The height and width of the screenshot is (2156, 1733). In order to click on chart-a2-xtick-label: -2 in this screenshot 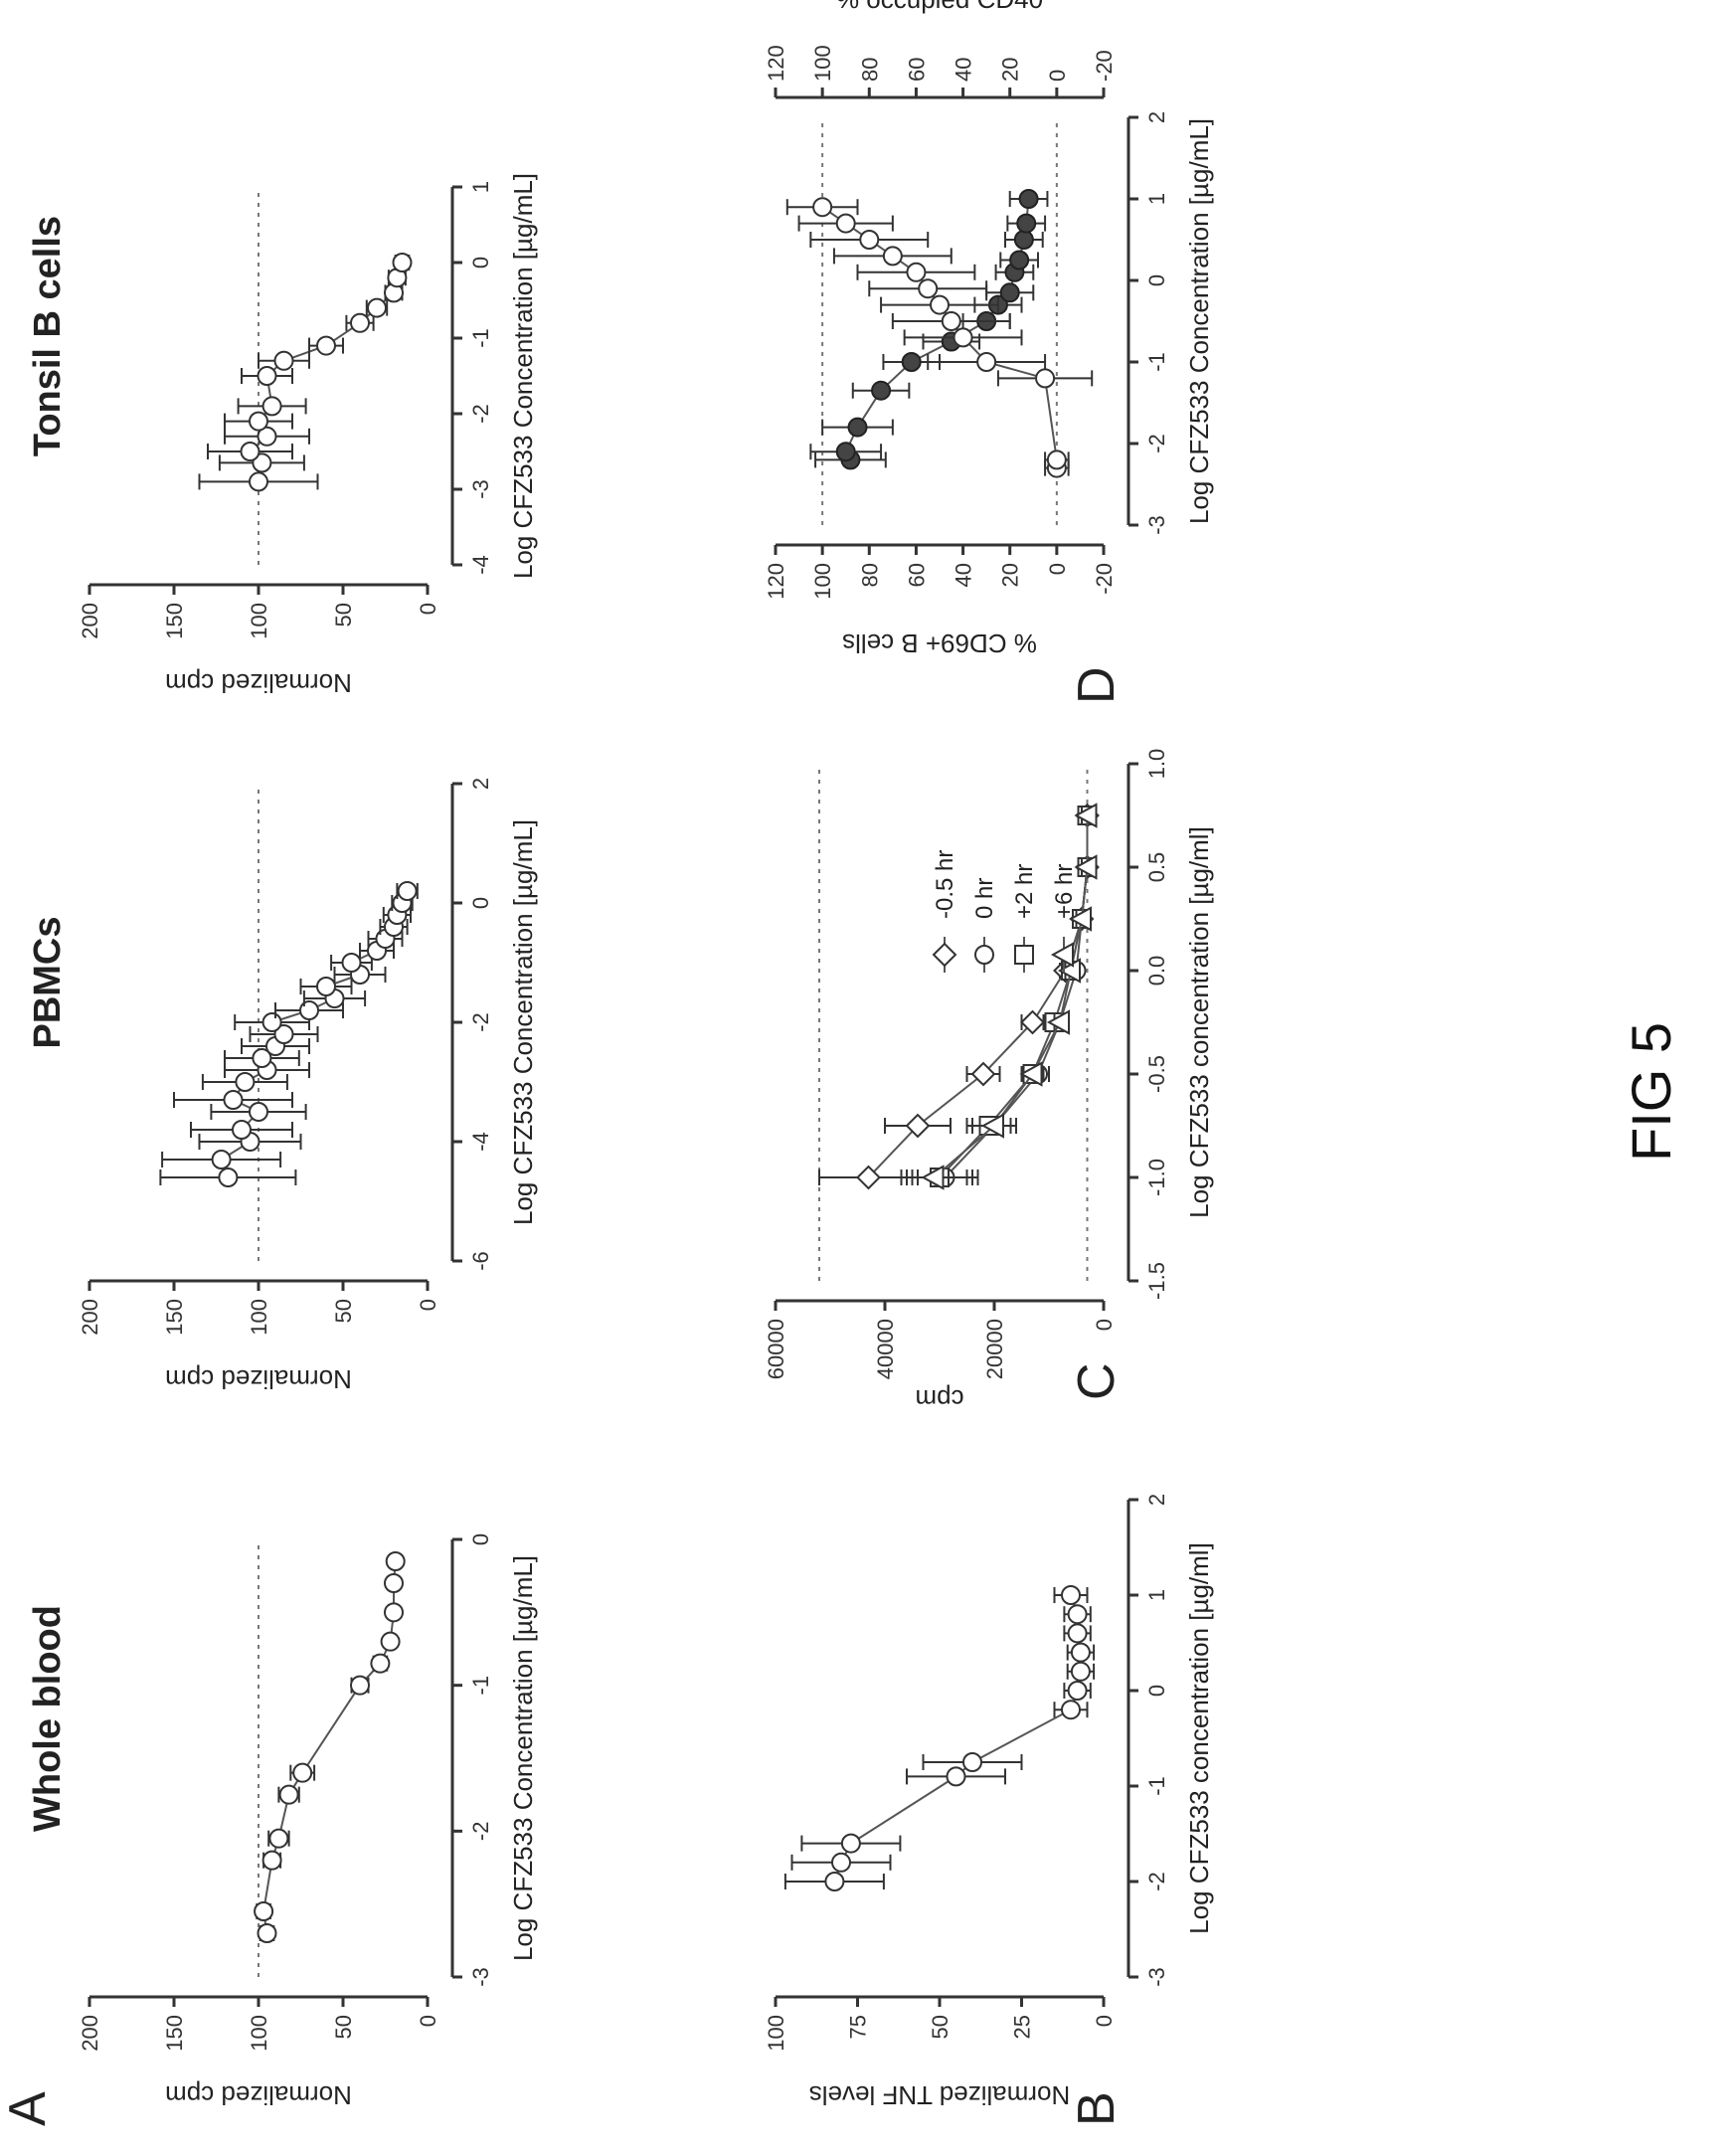, I will do `click(480, 1022)`.